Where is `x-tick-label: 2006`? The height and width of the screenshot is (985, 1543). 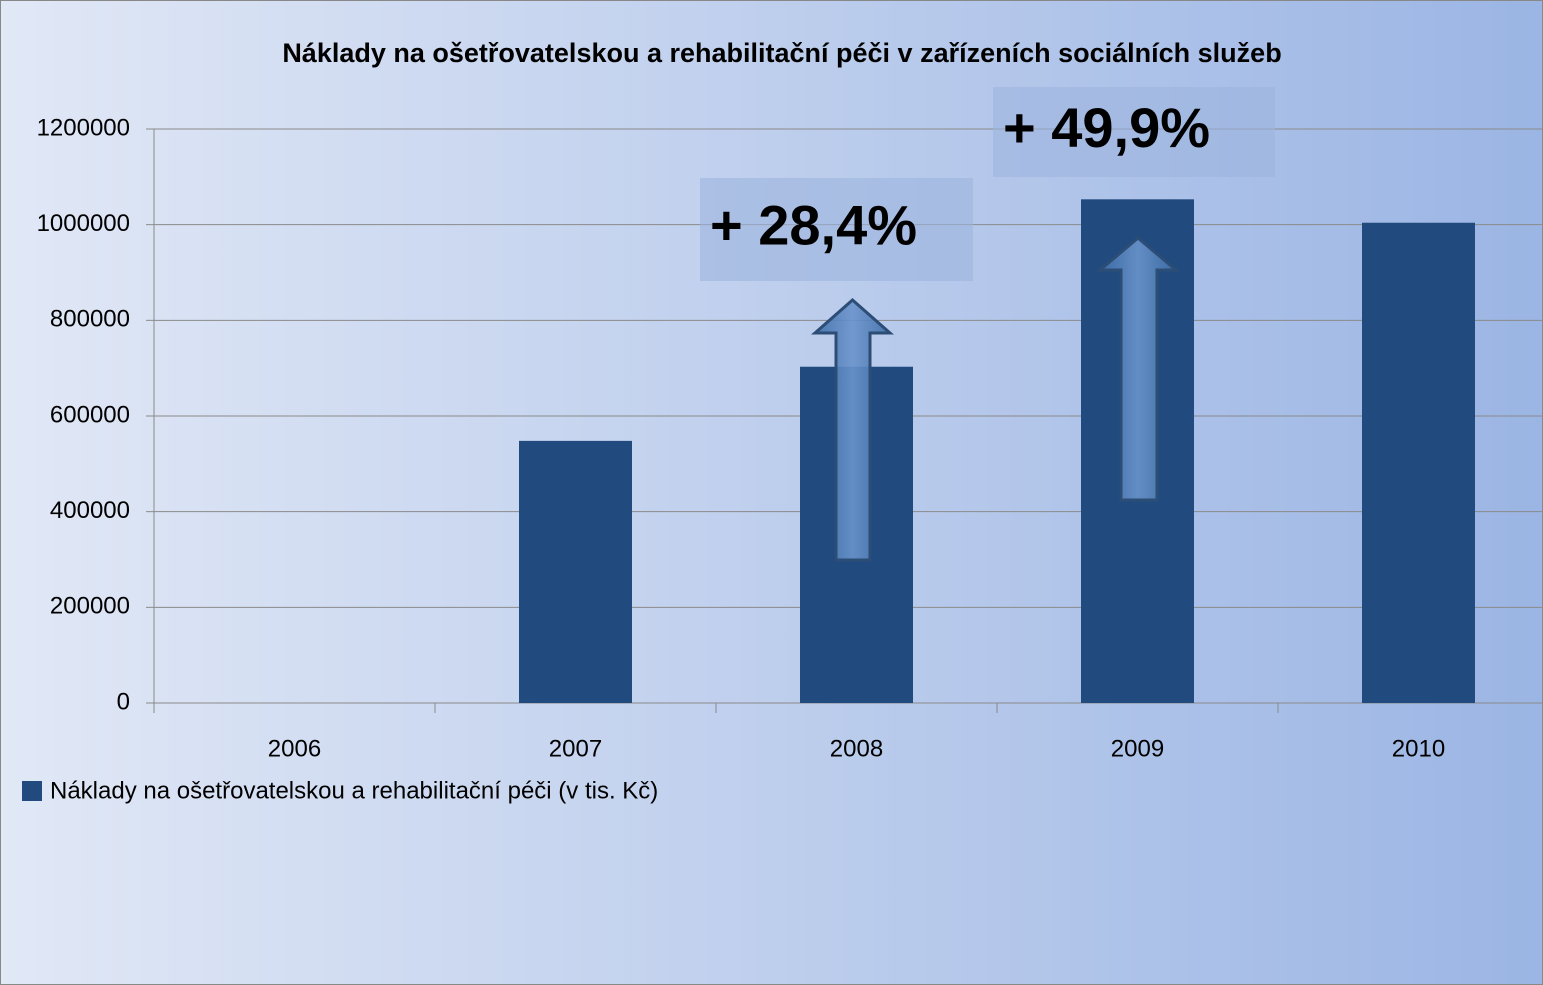
x-tick-label: 2006 is located at coordinates (294, 748).